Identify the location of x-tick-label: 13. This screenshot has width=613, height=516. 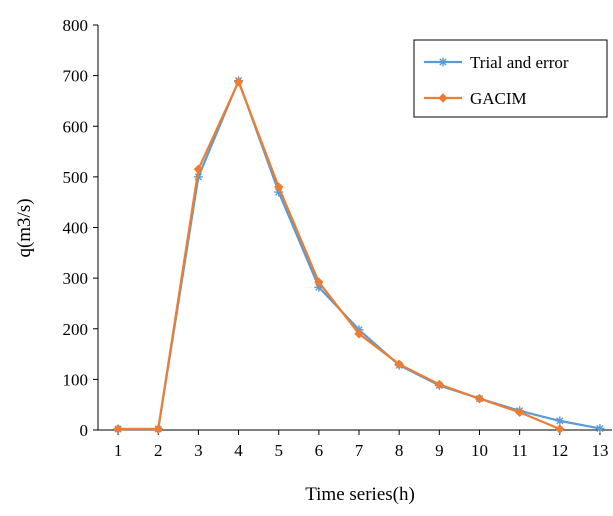
(599, 450).